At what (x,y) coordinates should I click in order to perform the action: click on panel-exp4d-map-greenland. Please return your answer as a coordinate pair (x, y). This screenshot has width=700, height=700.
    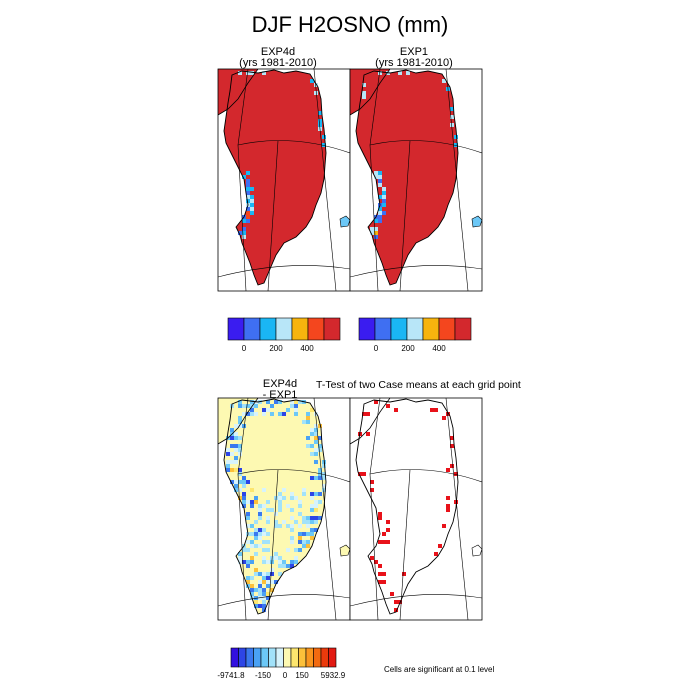
    Looking at the image, I should click on (275, 177).